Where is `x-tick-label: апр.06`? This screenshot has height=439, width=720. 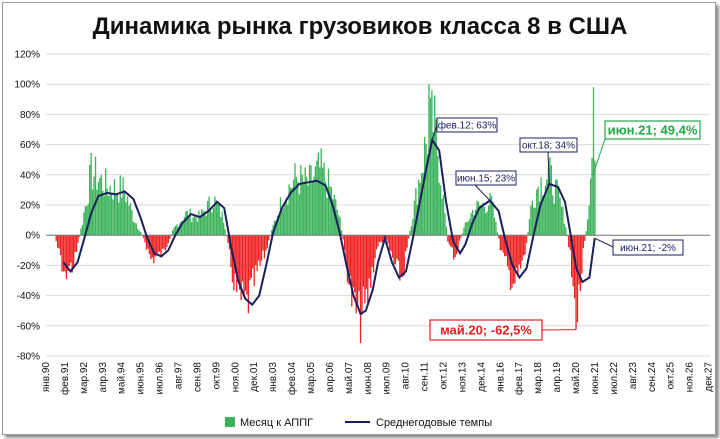
x-tick-label: апр.06 is located at coordinates (330, 377).